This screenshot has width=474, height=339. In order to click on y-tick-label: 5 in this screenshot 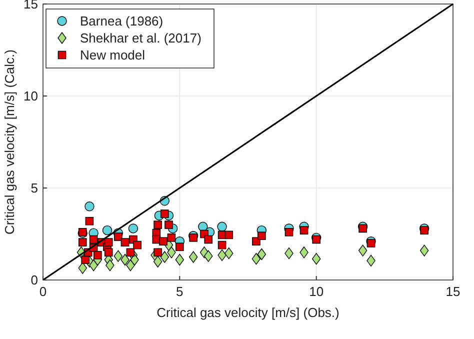, I will do `click(34, 188)`.